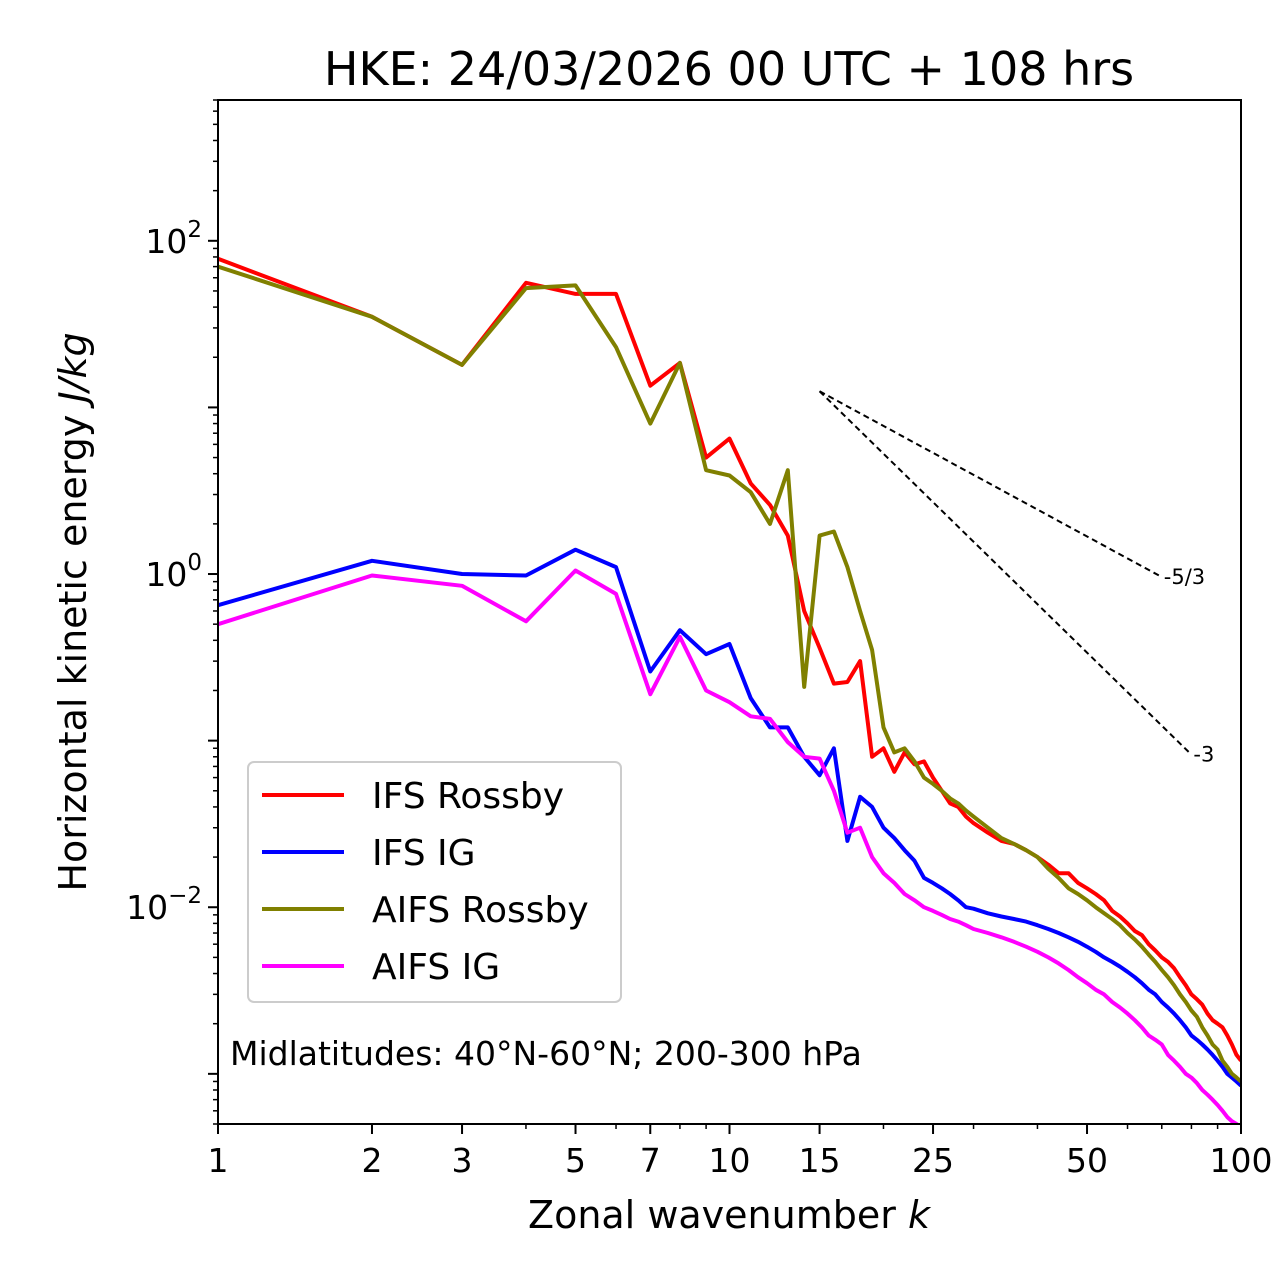 The image size is (1280, 1288). Describe the element at coordinates (462, 1160) in the screenshot. I see `x-tick-label: 3` at that location.